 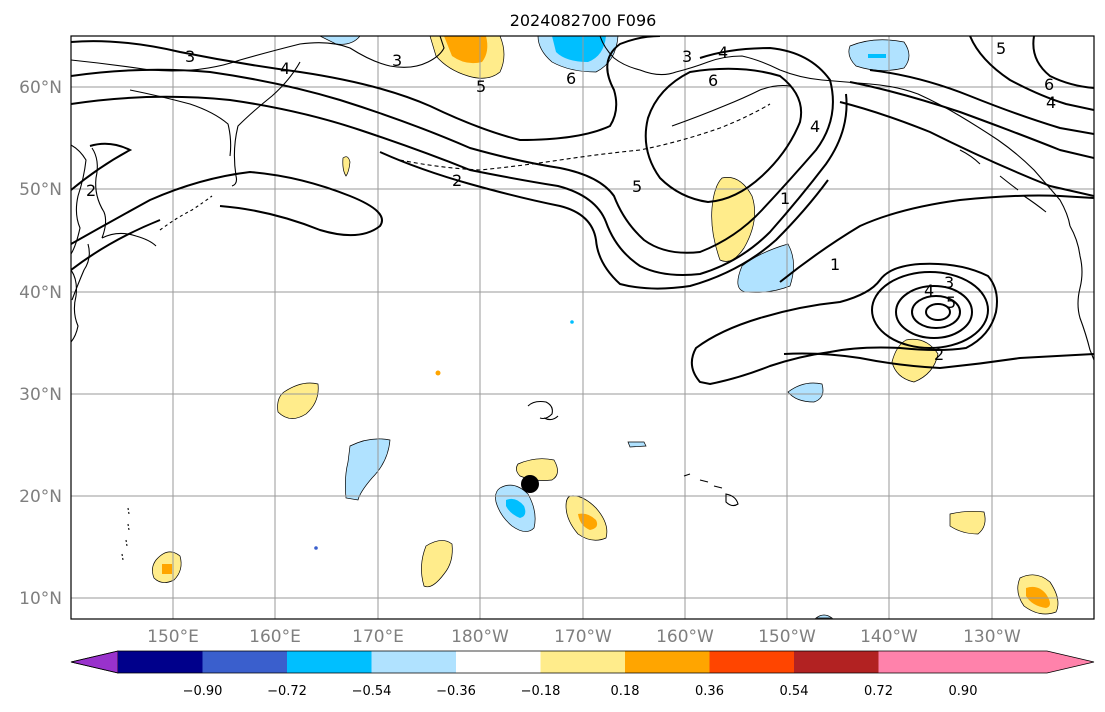 I want to click on lon-label: 180°W, so click(x=480, y=637).